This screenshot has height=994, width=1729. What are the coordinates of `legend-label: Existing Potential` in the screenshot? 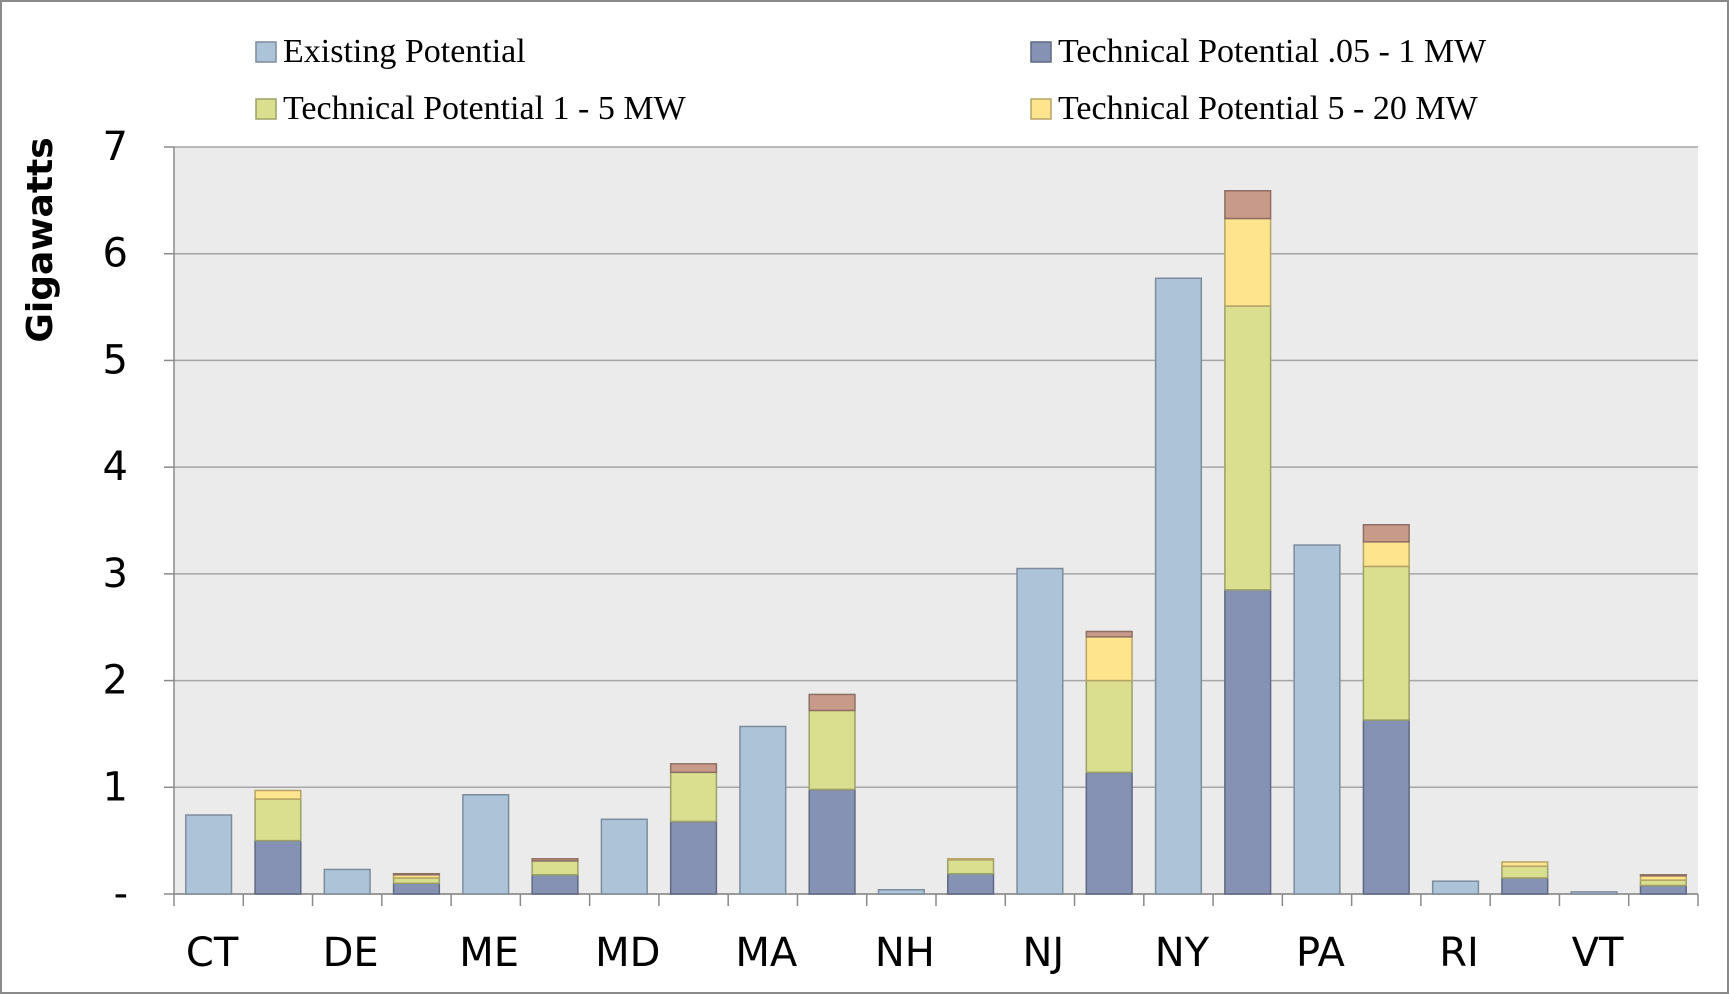 It's located at (404, 51).